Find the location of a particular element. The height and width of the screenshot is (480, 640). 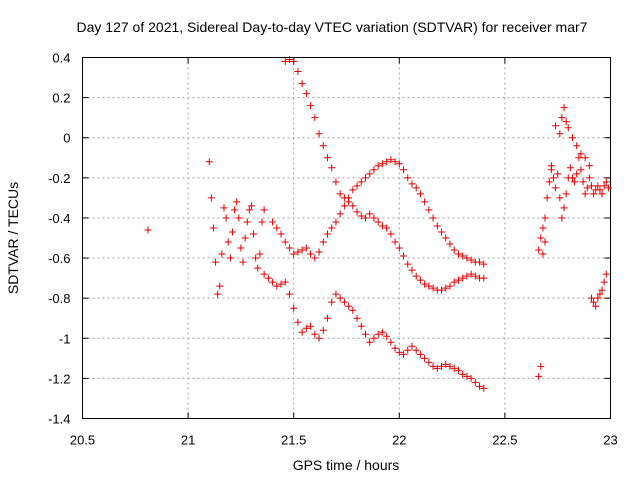

x-tick-label: 20.5 is located at coordinates (82, 440).